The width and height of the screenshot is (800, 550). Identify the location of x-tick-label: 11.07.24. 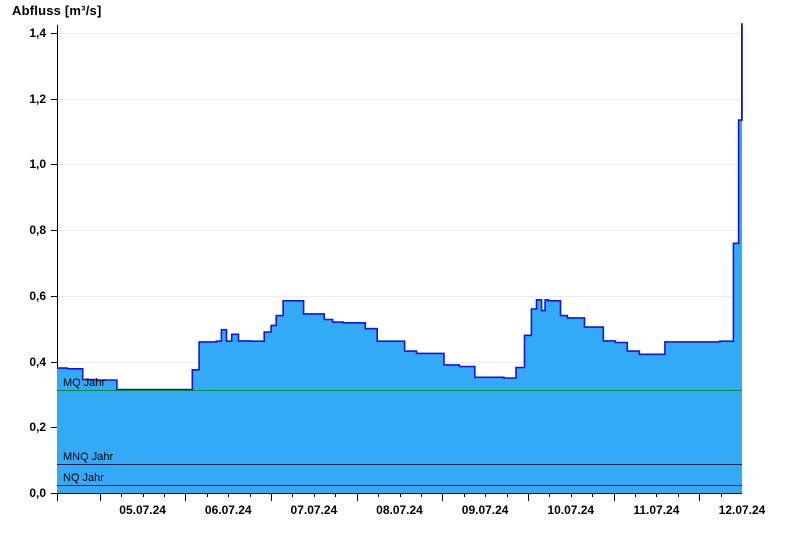
(656, 510).